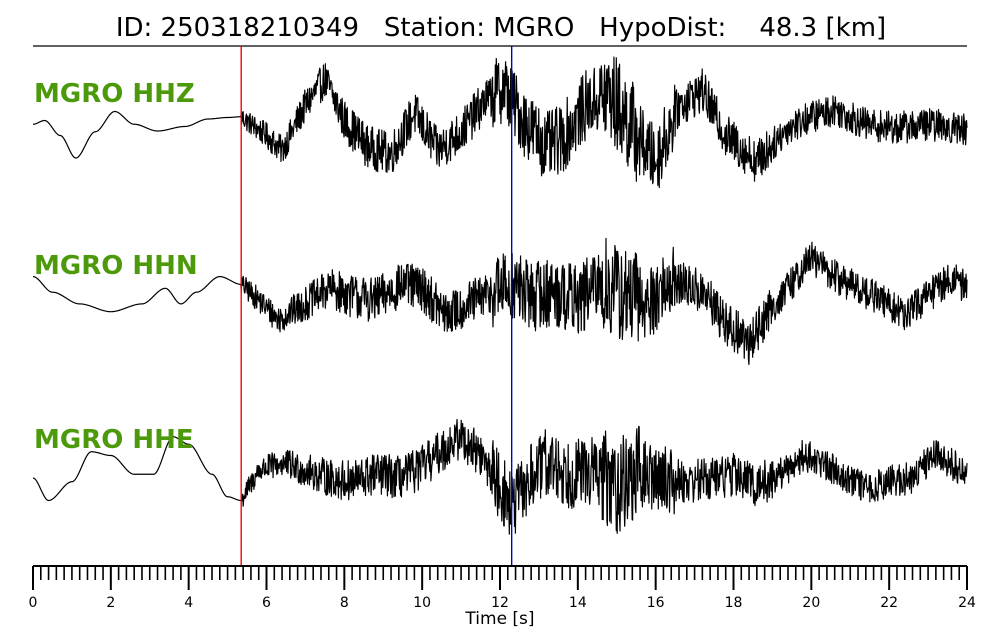  Describe the element at coordinates (114, 440) in the screenshot. I see `channel-label-mgro-hhe: MGRO HHE` at that location.